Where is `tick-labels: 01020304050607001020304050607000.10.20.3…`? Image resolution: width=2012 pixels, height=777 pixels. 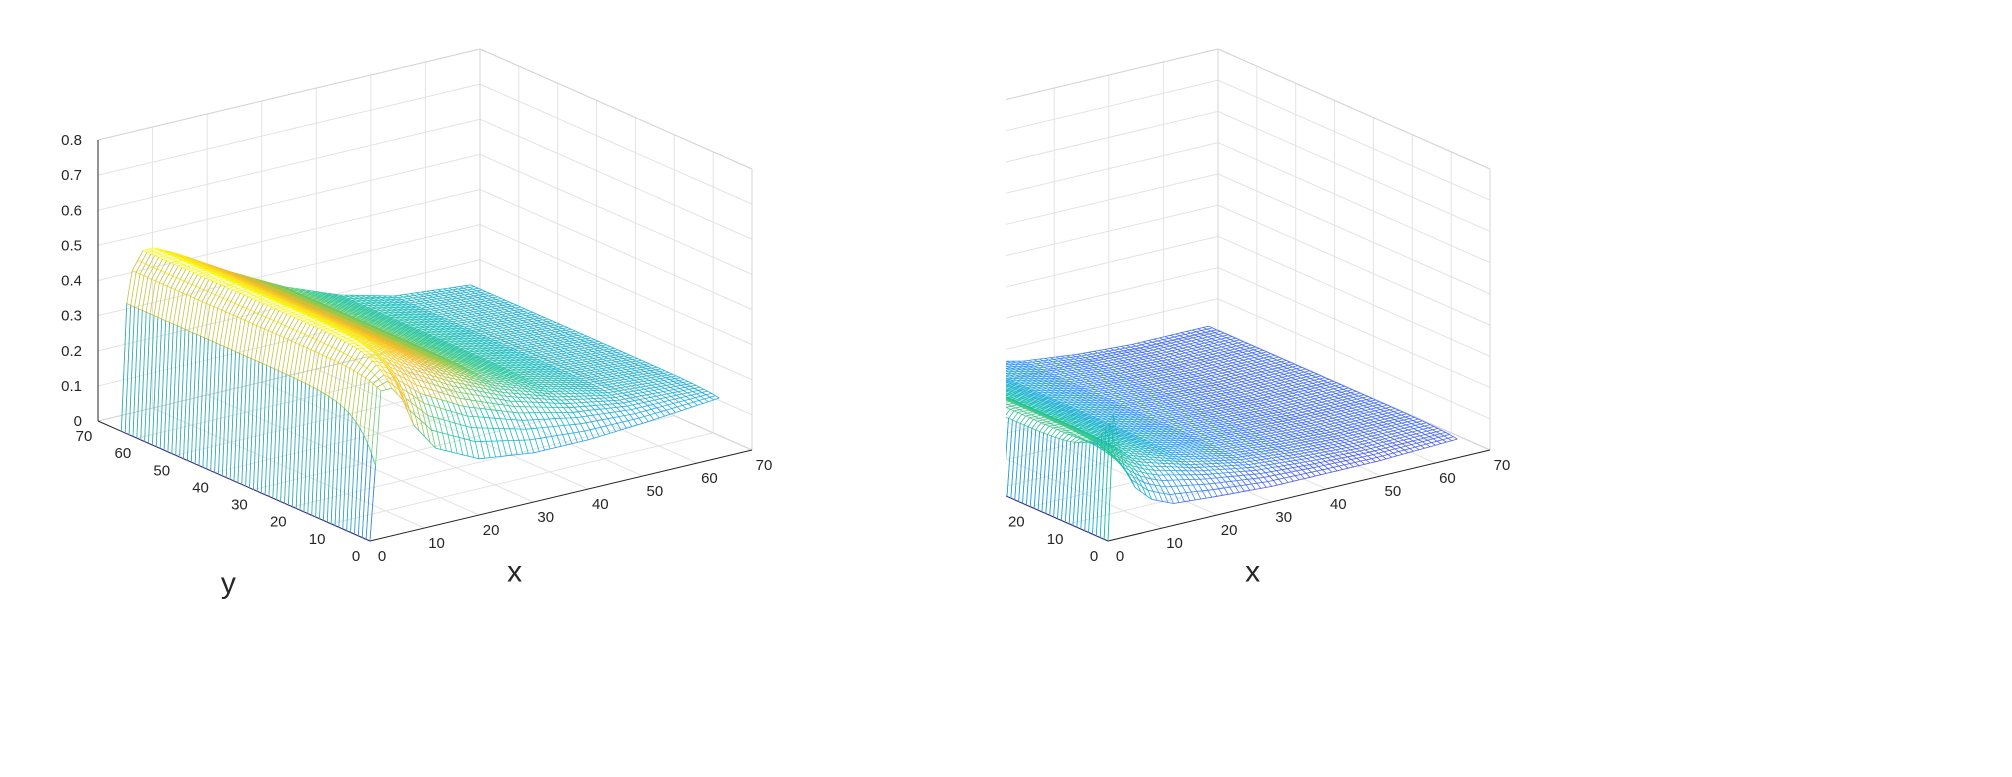
tick-labels: 01020304050607001020304050607000.10.20.3… is located at coordinates (1259, 511).